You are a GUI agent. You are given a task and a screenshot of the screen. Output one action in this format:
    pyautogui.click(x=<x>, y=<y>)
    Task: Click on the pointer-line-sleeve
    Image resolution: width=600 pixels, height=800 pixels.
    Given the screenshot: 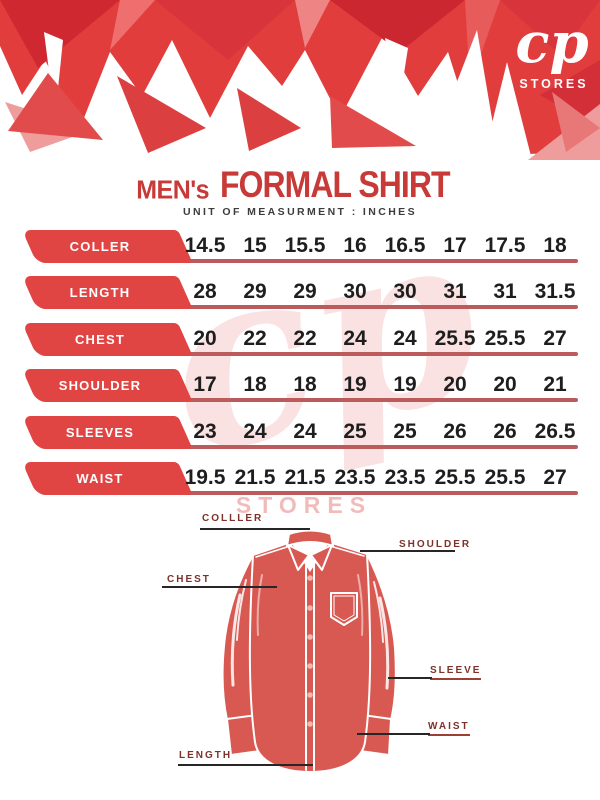 What is the action you would take?
    pyautogui.click(x=410, y=678)
    